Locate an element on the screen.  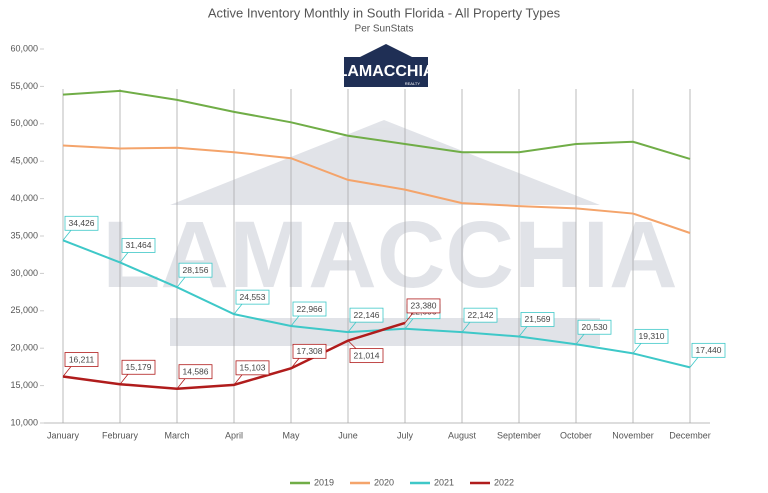
data-callout: 23,380 is located at coordinates (422, 311).